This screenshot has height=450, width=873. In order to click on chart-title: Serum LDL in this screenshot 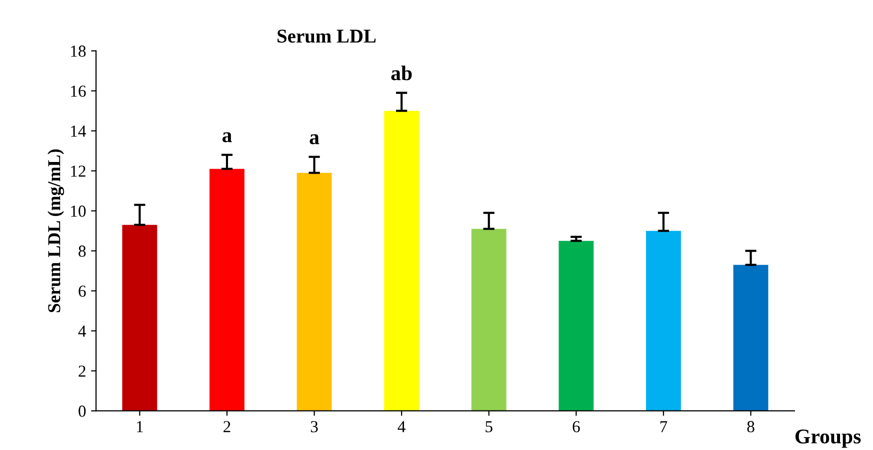, I will do `click(327, 36)`.